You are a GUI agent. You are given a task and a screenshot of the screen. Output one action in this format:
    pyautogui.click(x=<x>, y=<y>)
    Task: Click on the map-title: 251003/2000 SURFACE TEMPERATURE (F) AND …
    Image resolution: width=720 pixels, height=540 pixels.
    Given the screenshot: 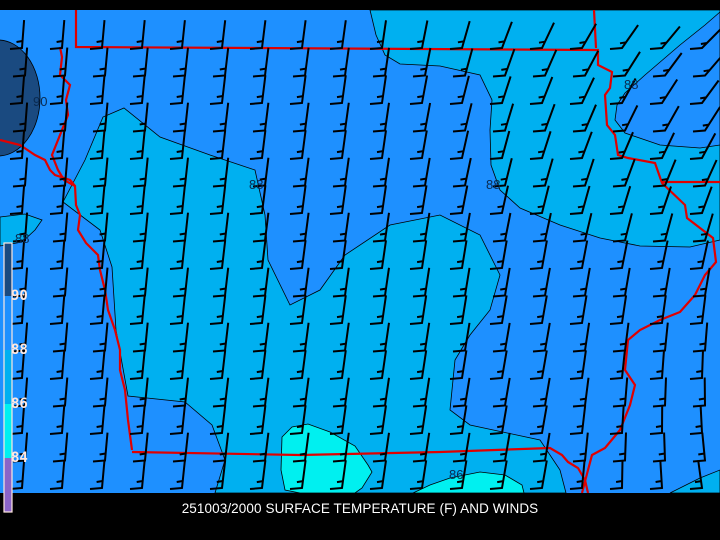 What is the action you would take?
    pyautogui.click(x=360, y=508)
    